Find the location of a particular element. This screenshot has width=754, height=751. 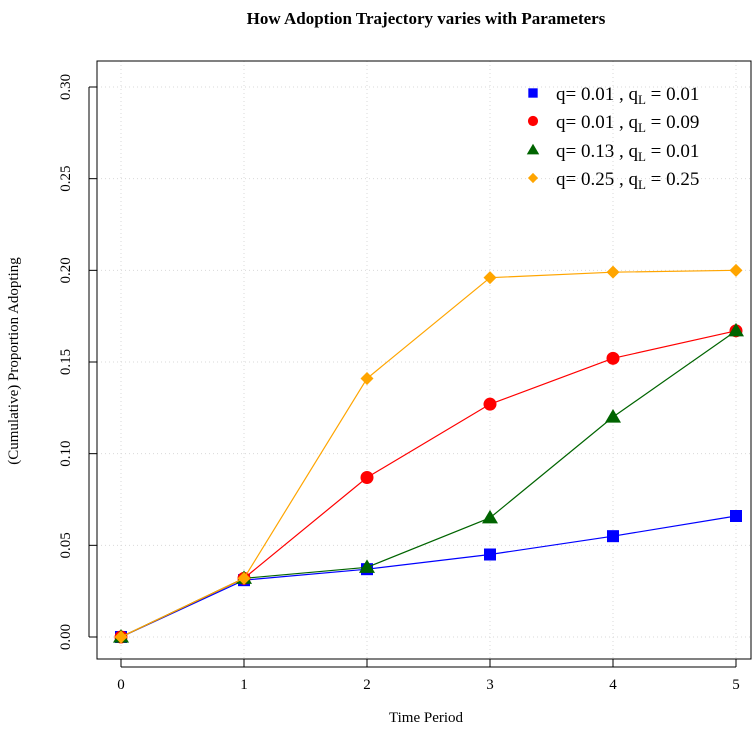

y-axis-label: (Cumulative) Proportion Adopting is located at coordinates (14, 361).